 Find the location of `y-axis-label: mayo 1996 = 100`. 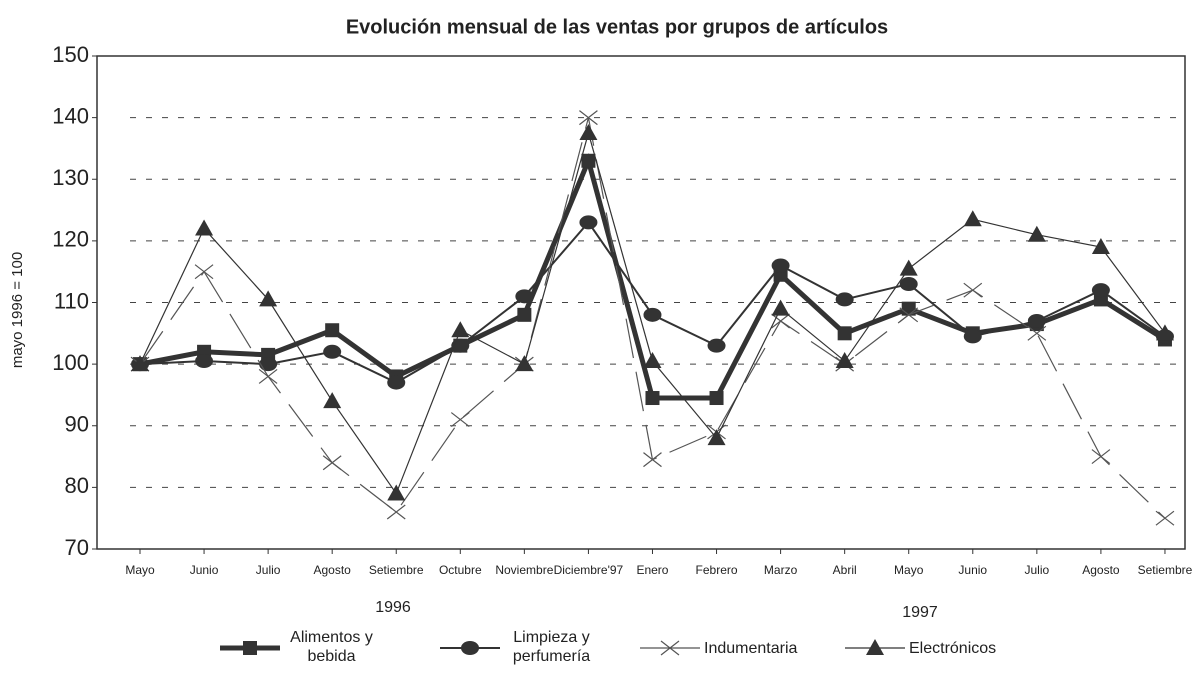

y-axis-label: mayo 1996 = 100 is located at coordinates (17, 310).